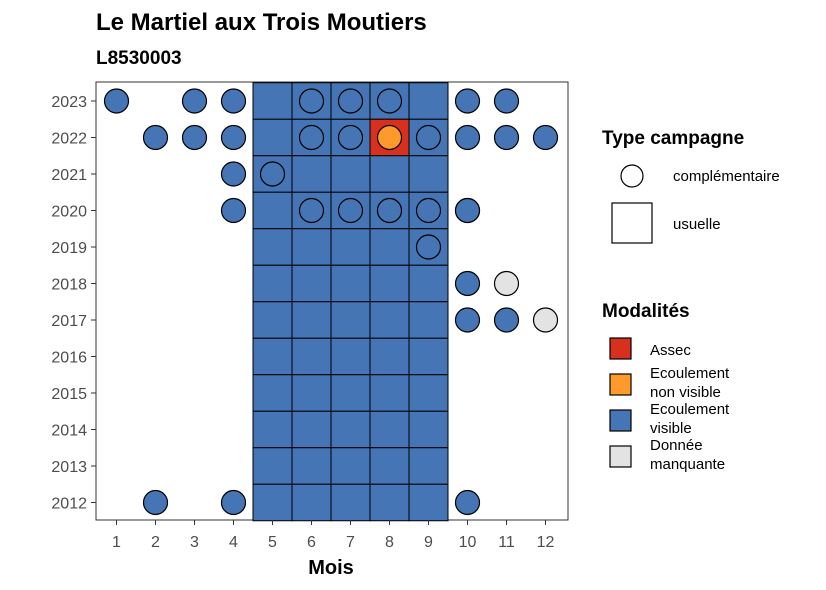 This screenshot has height=590, width=826. Describe the element at coordinates (139, 58) in the screenshot. I see `chart-subtitle: L8530003` at that location.